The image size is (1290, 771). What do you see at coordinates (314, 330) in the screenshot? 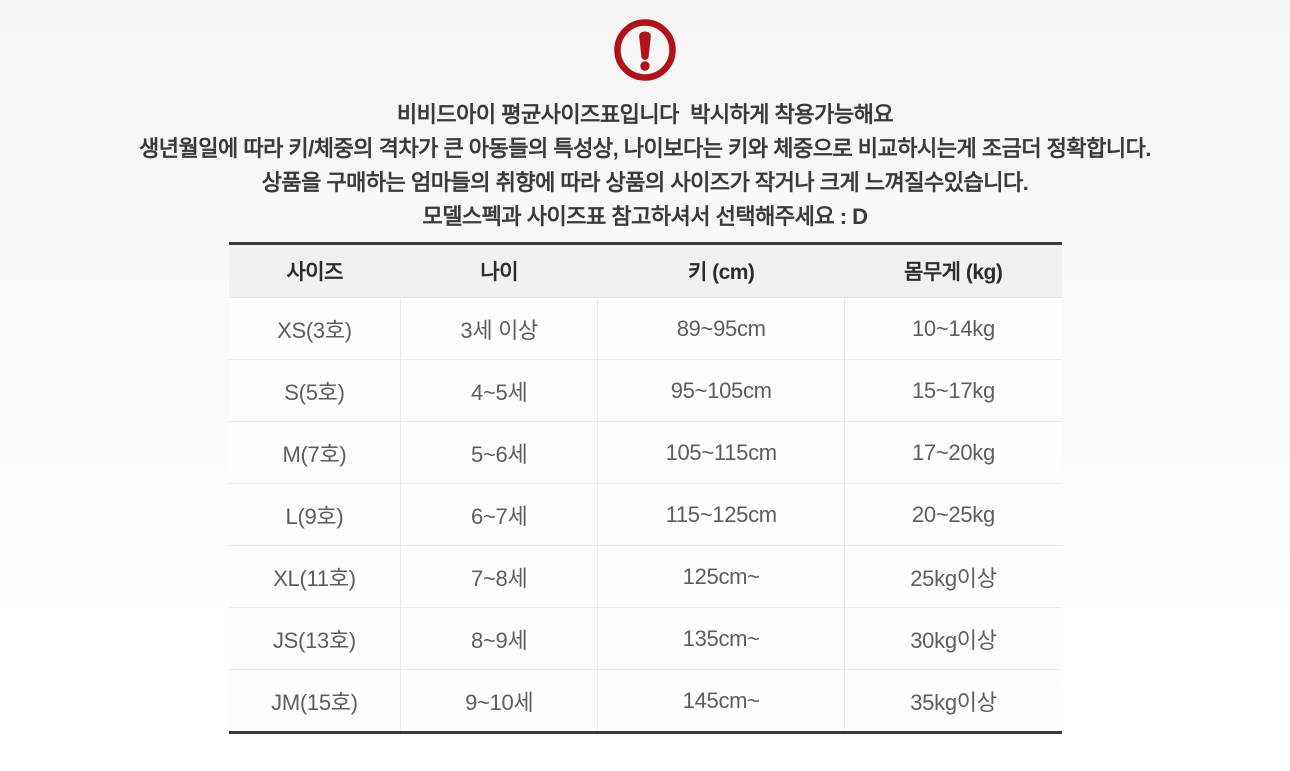
I see `cell-size: XS(3호)` at bounding box center [314, 330].